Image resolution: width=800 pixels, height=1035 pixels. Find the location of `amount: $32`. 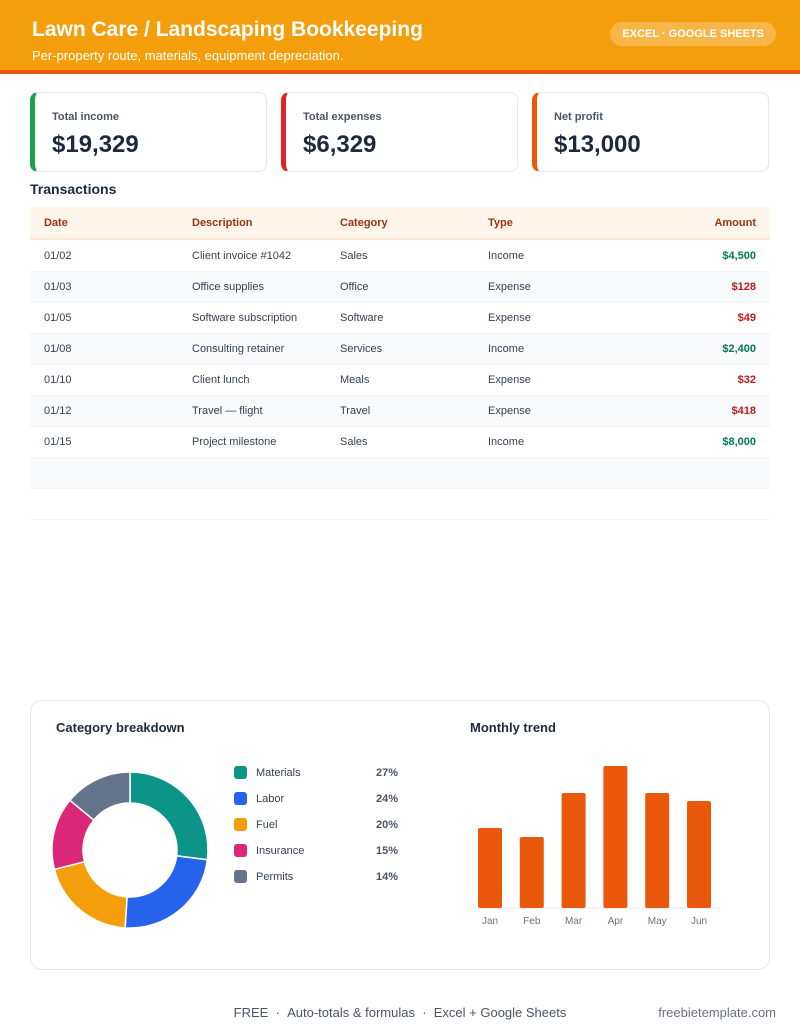

amount: $32 is located at coordinates (746, 380).